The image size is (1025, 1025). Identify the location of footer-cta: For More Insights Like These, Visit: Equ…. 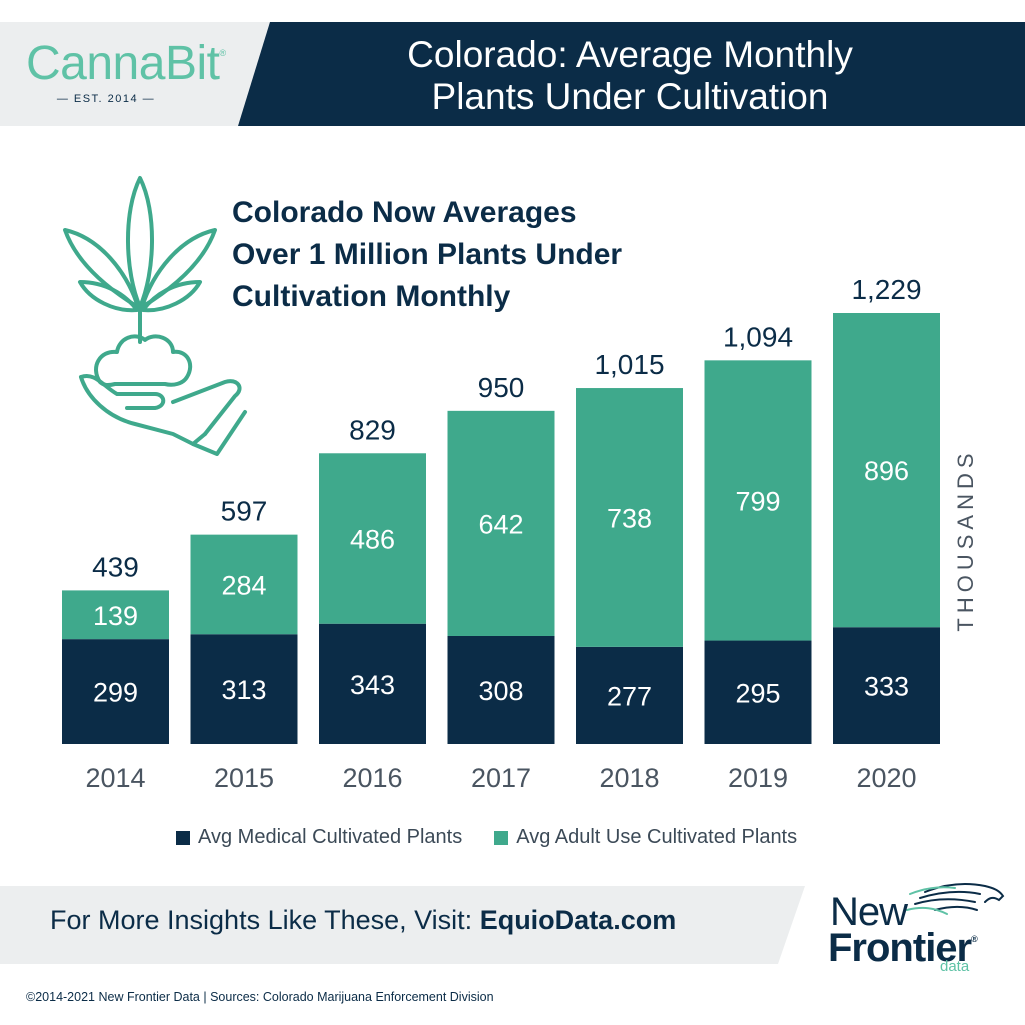
(363, 920).